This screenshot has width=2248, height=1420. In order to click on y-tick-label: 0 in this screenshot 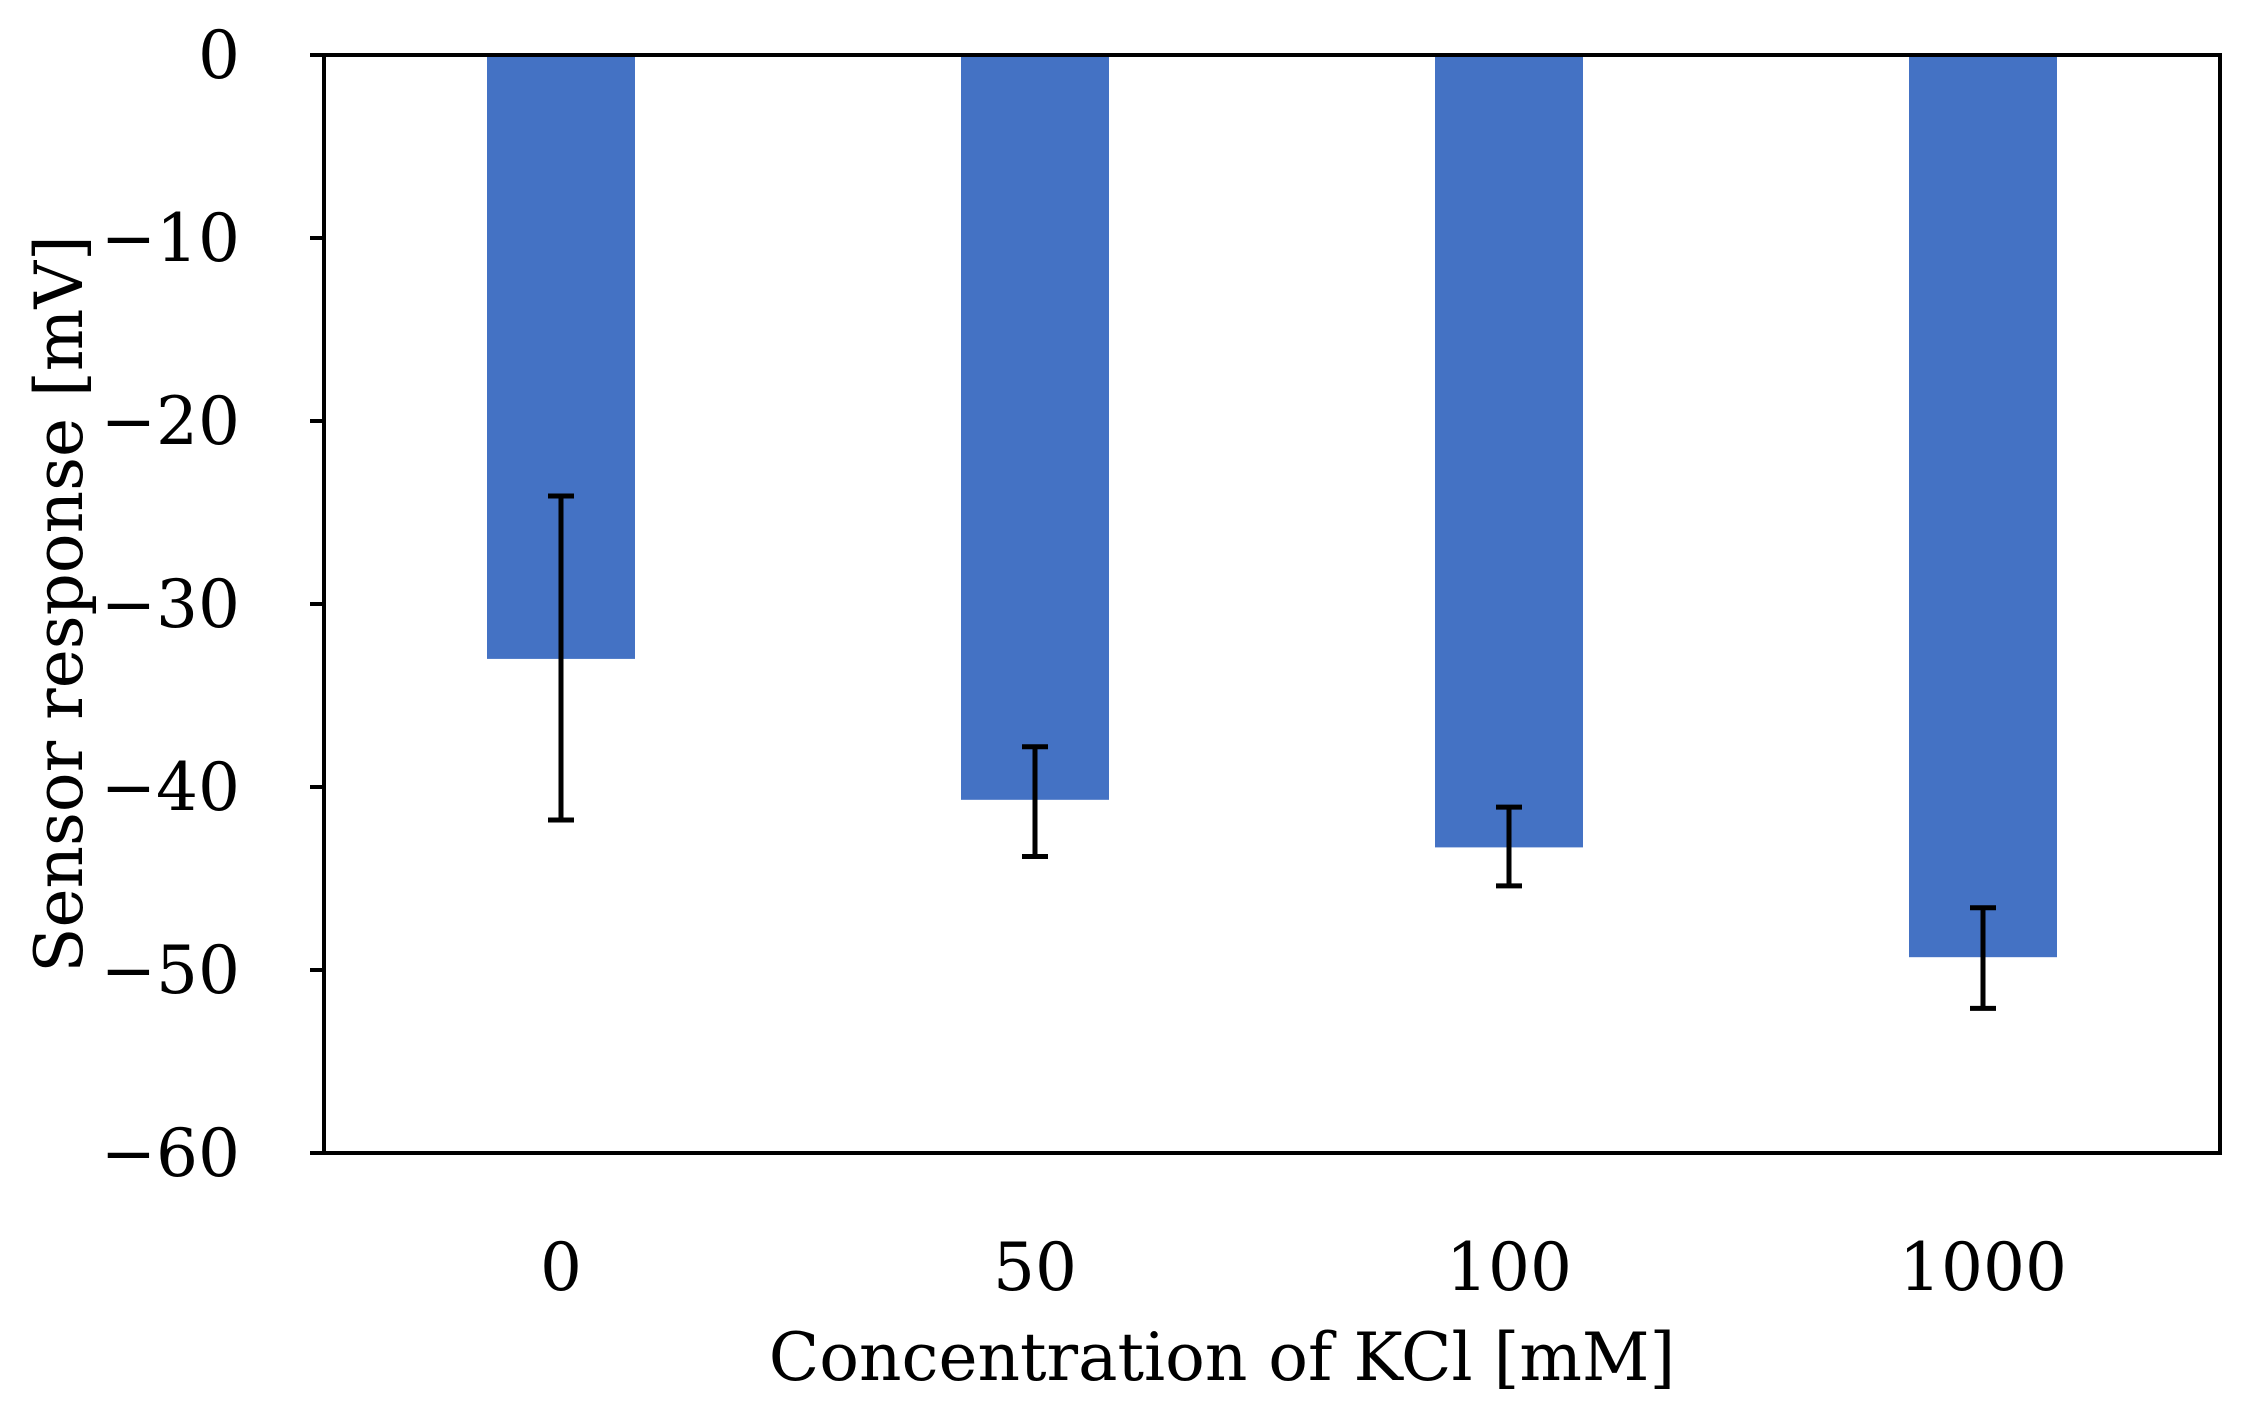, I will do `click(219, 55)`.